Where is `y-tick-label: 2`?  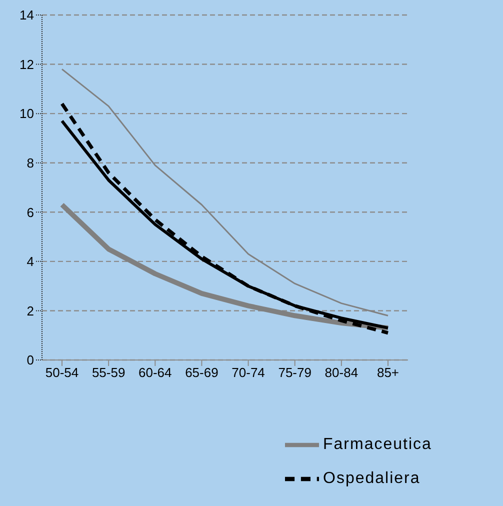 y-tick-label: 2 is located at coordinates (30, 310).